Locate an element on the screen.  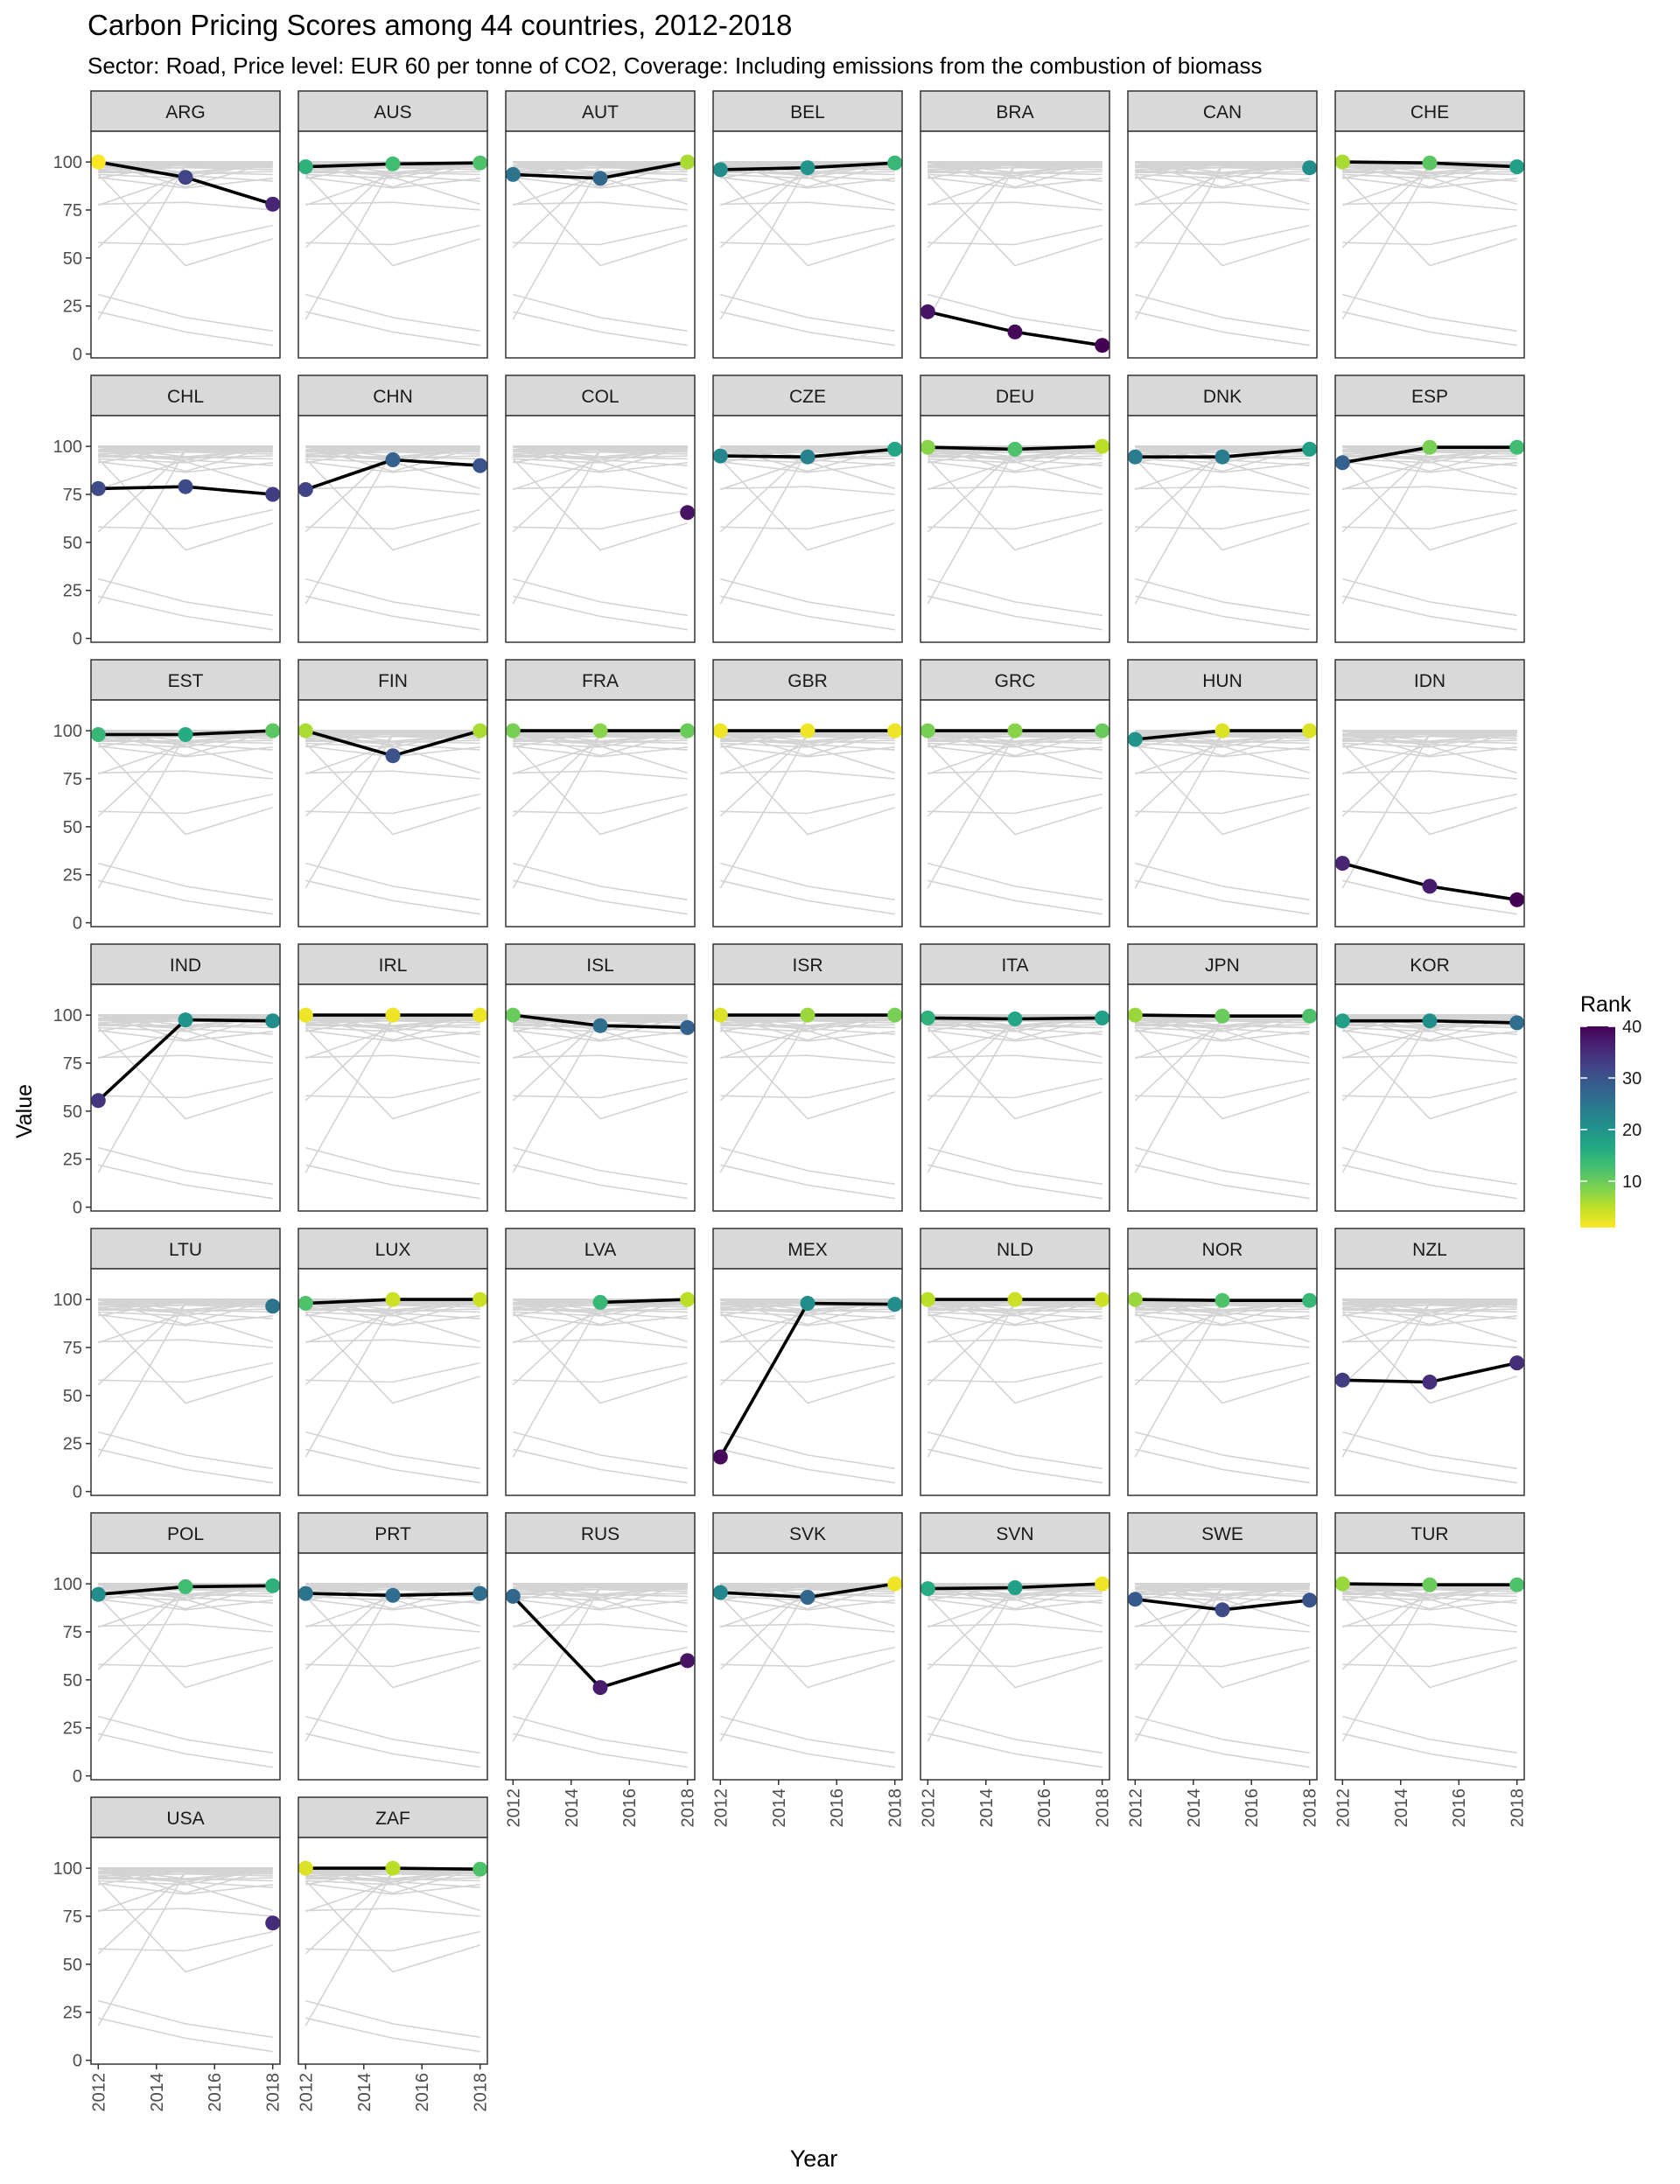
facet-label: EST is located at coordinates (186, 681).